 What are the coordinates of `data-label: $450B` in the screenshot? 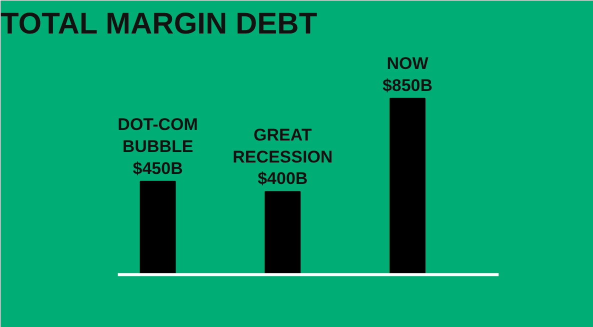 It's located at (157, 168).